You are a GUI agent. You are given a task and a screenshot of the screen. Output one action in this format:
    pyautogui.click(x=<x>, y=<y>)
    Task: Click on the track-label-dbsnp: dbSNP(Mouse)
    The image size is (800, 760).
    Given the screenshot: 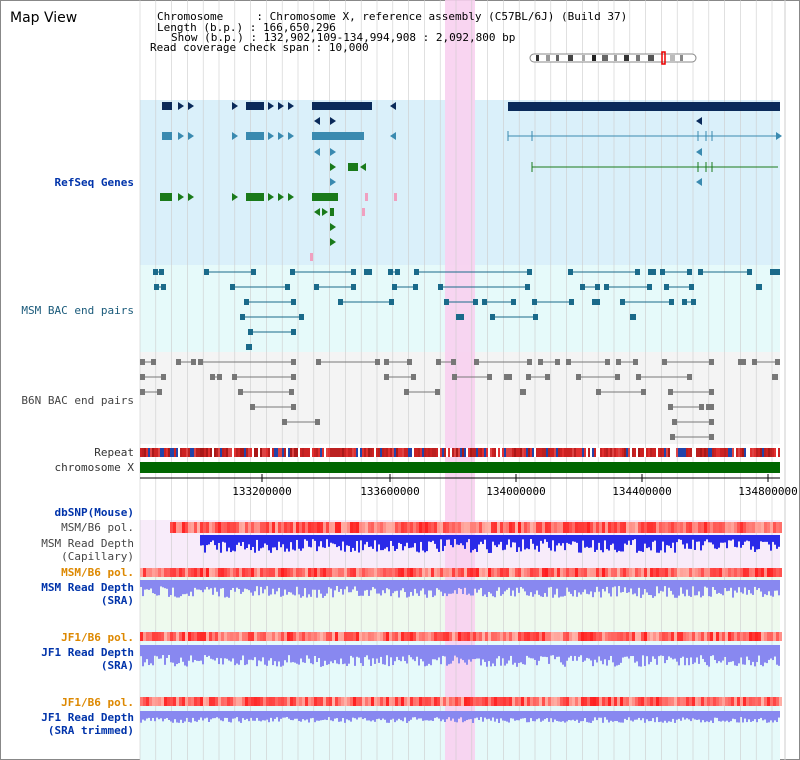 What is the action you would take?
    pyautogui.click(x=94, y=512)
    